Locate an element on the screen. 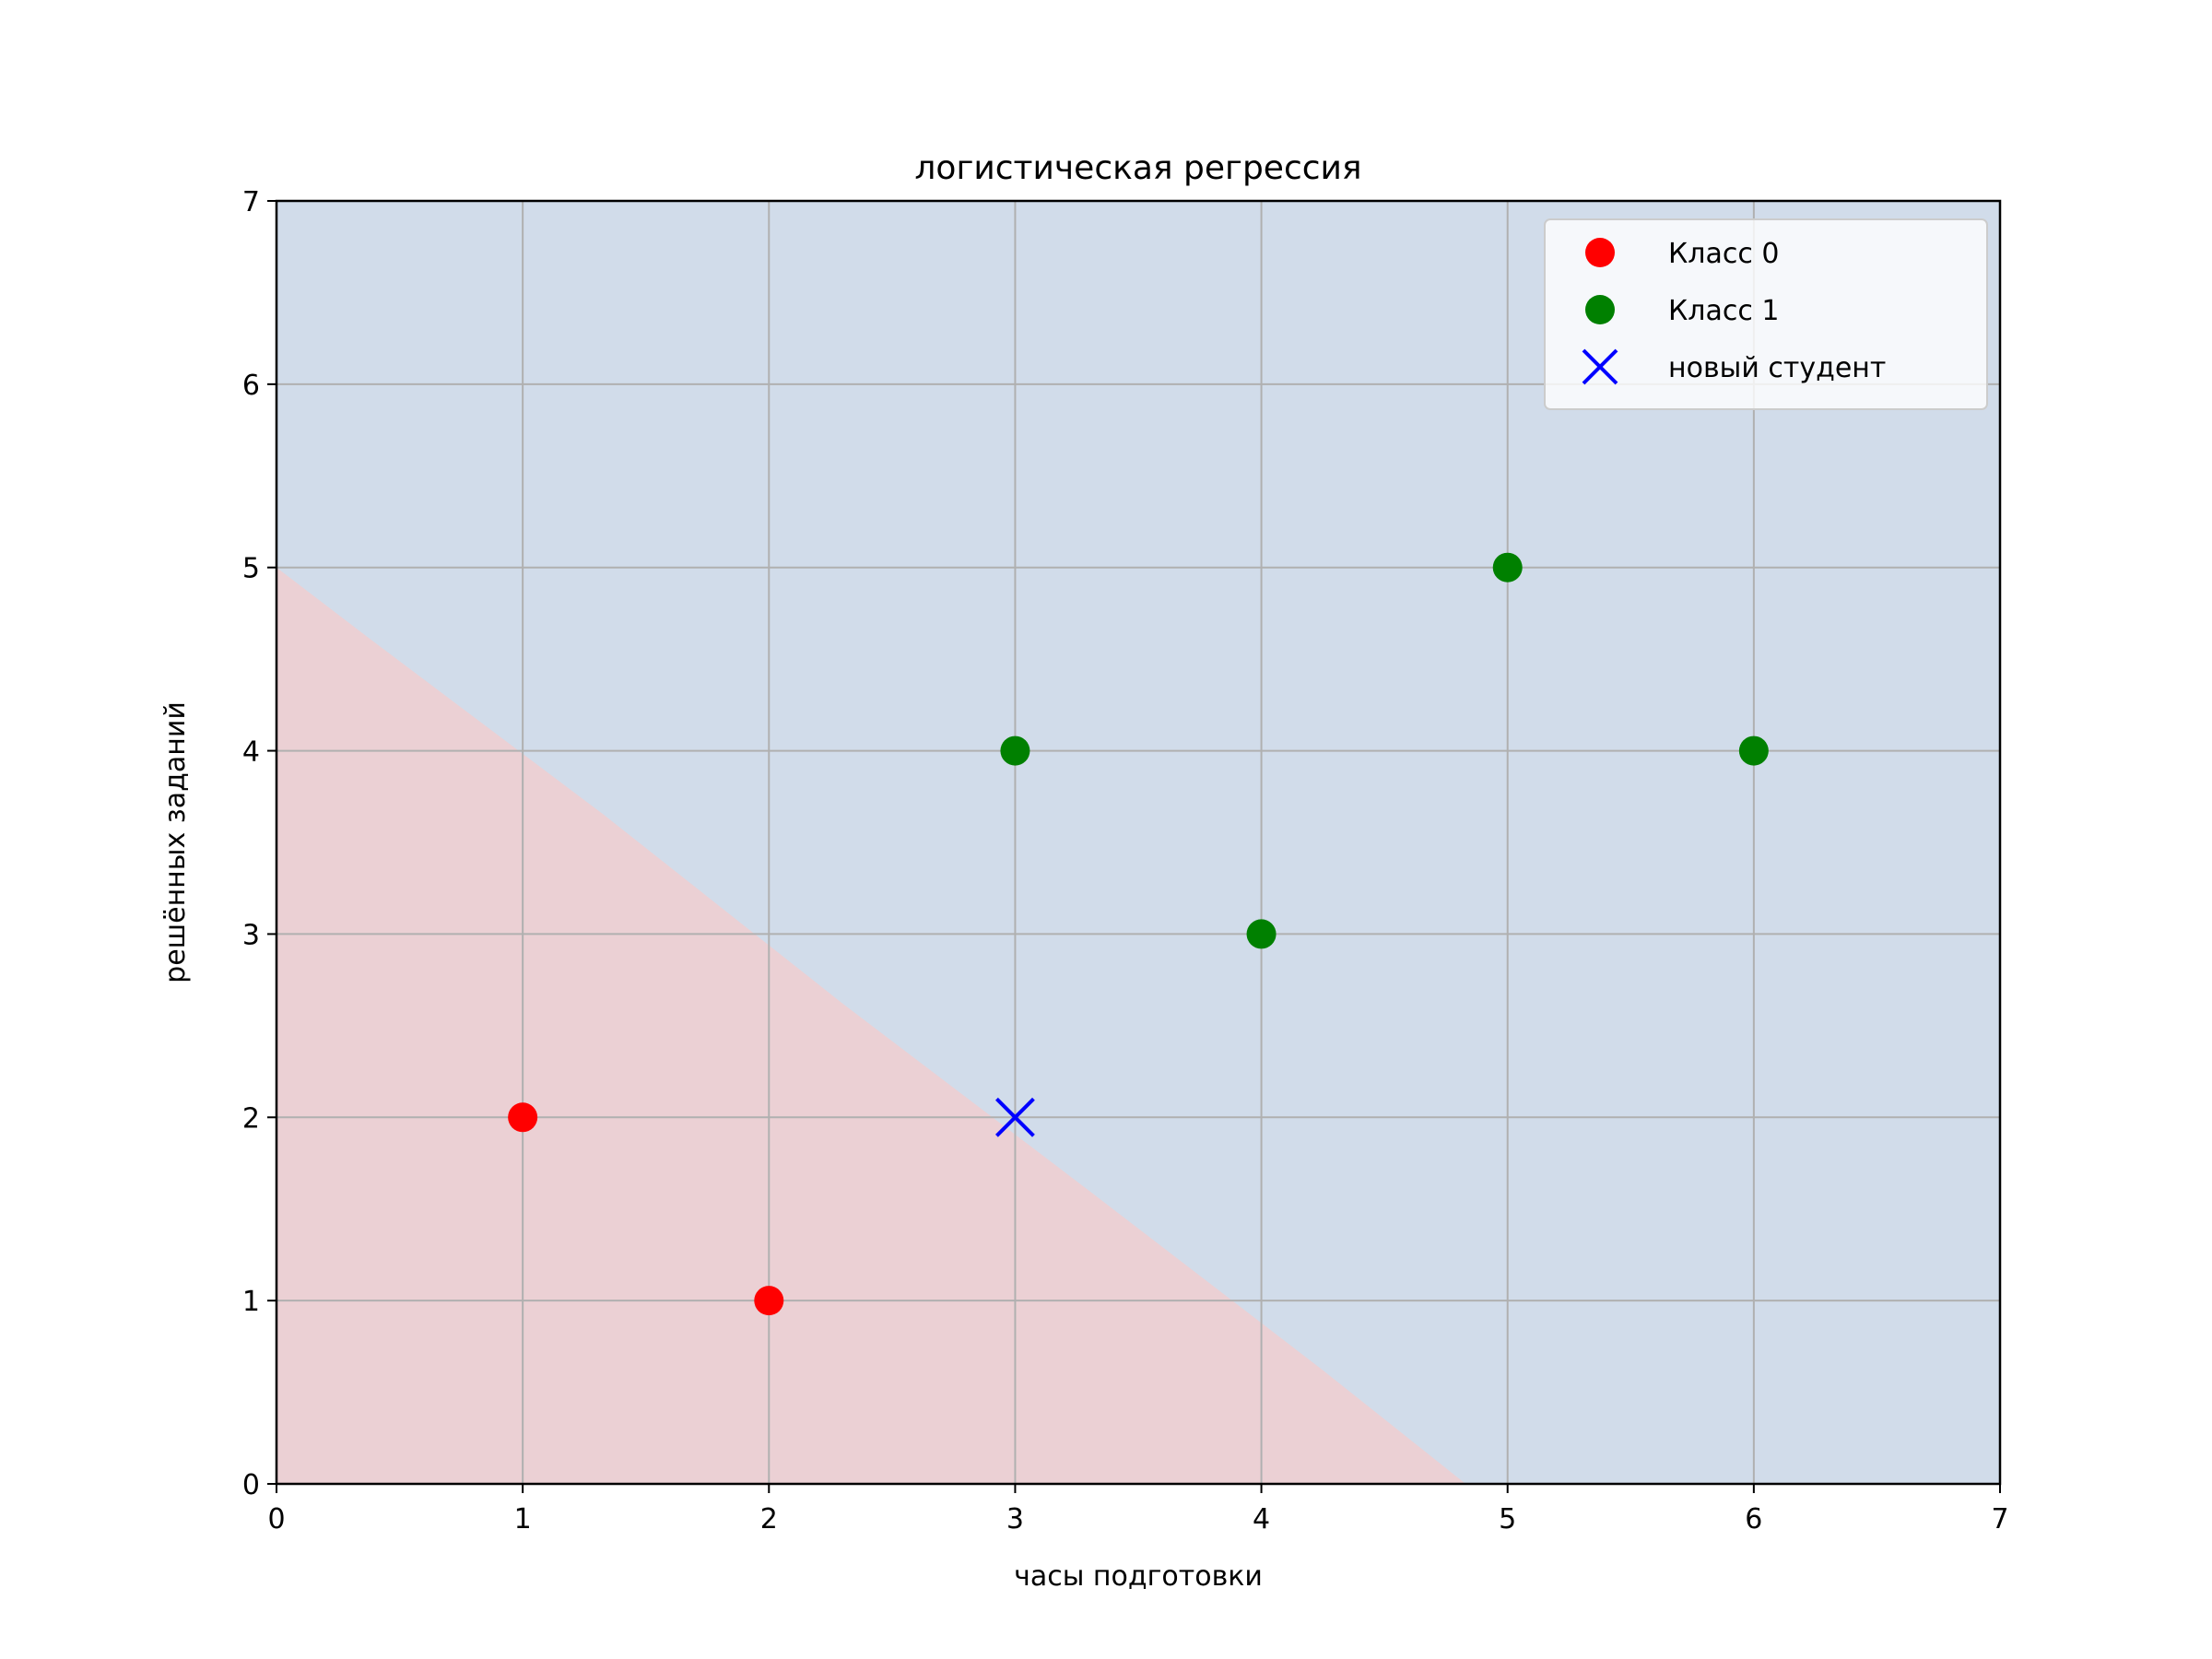  x-tick-label: 0 is located at coordinates (276, 1519).